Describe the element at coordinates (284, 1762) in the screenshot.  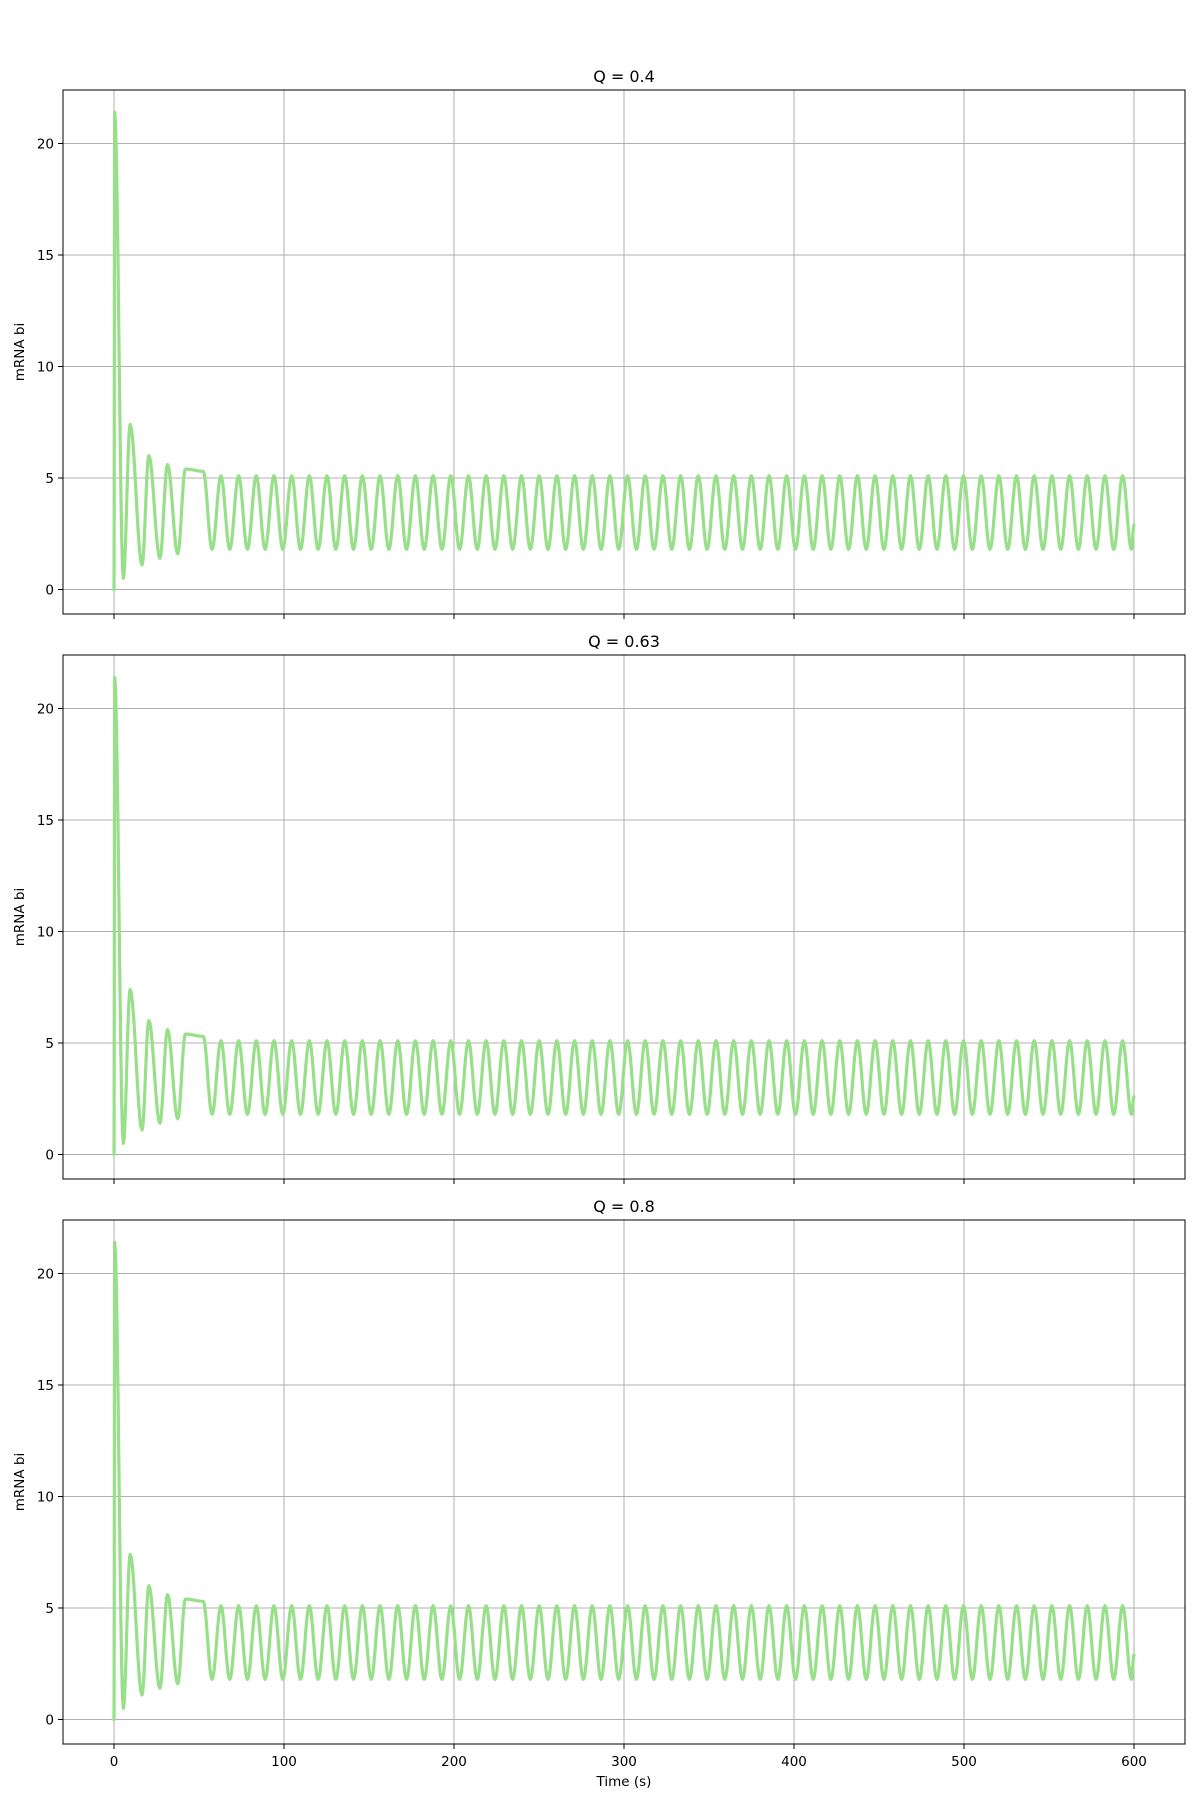
I see `x-tick-label: 100` at that location.